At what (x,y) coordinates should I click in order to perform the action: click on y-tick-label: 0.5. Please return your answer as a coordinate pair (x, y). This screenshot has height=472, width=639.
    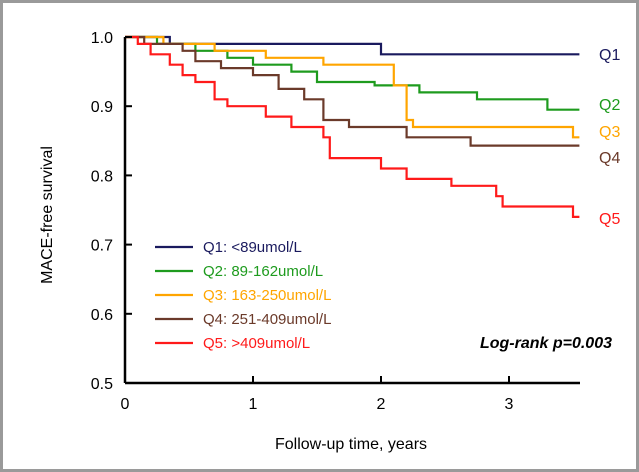
    Looking at the image, I should click on (102, 384).